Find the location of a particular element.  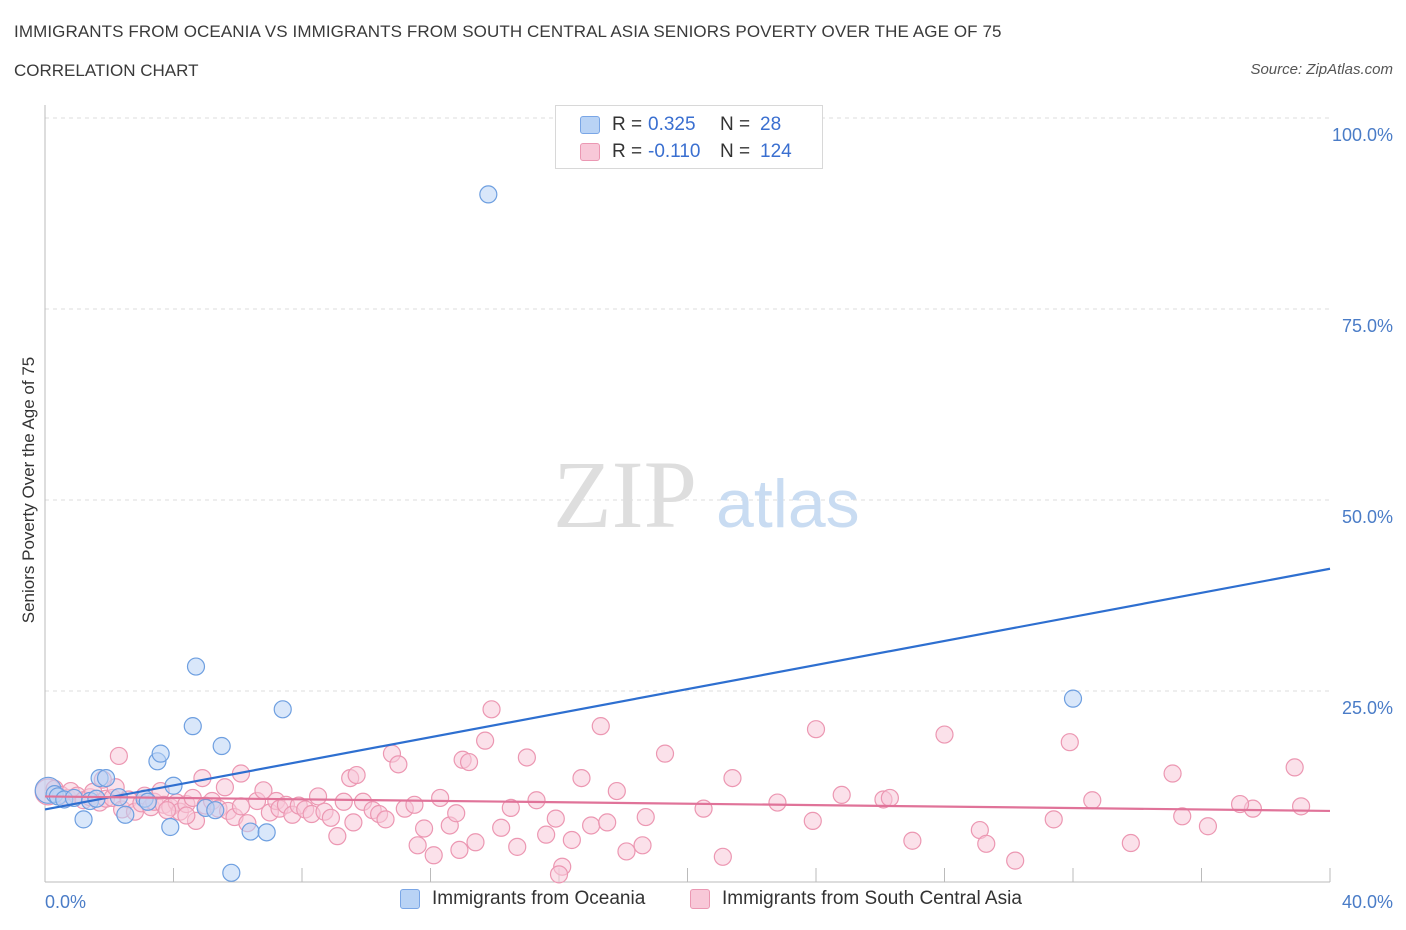

y-axis-label: Seniors Poverty Over the Age of 75 is located at coordinates (28, 490).